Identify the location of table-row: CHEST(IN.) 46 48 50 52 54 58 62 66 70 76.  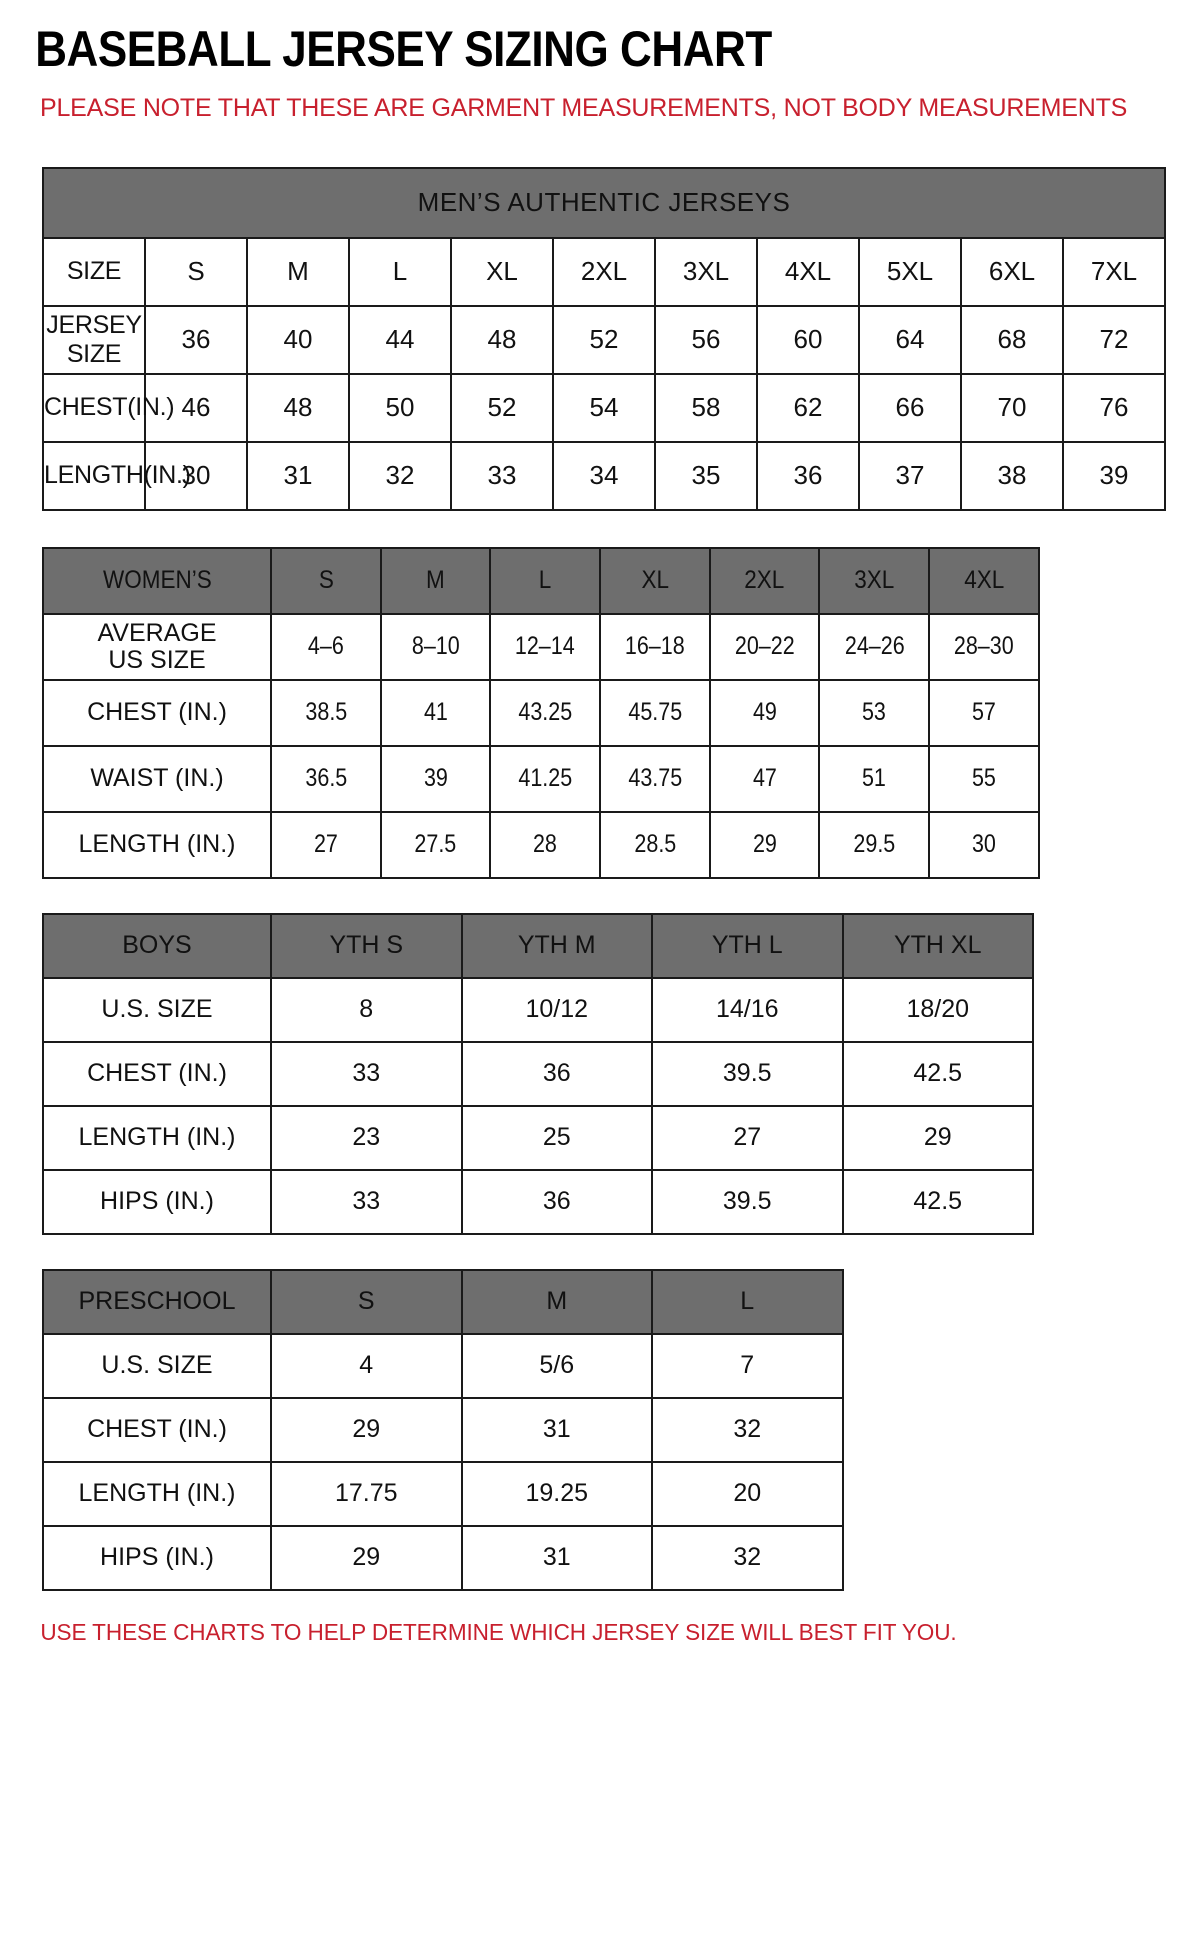
(604, 407).